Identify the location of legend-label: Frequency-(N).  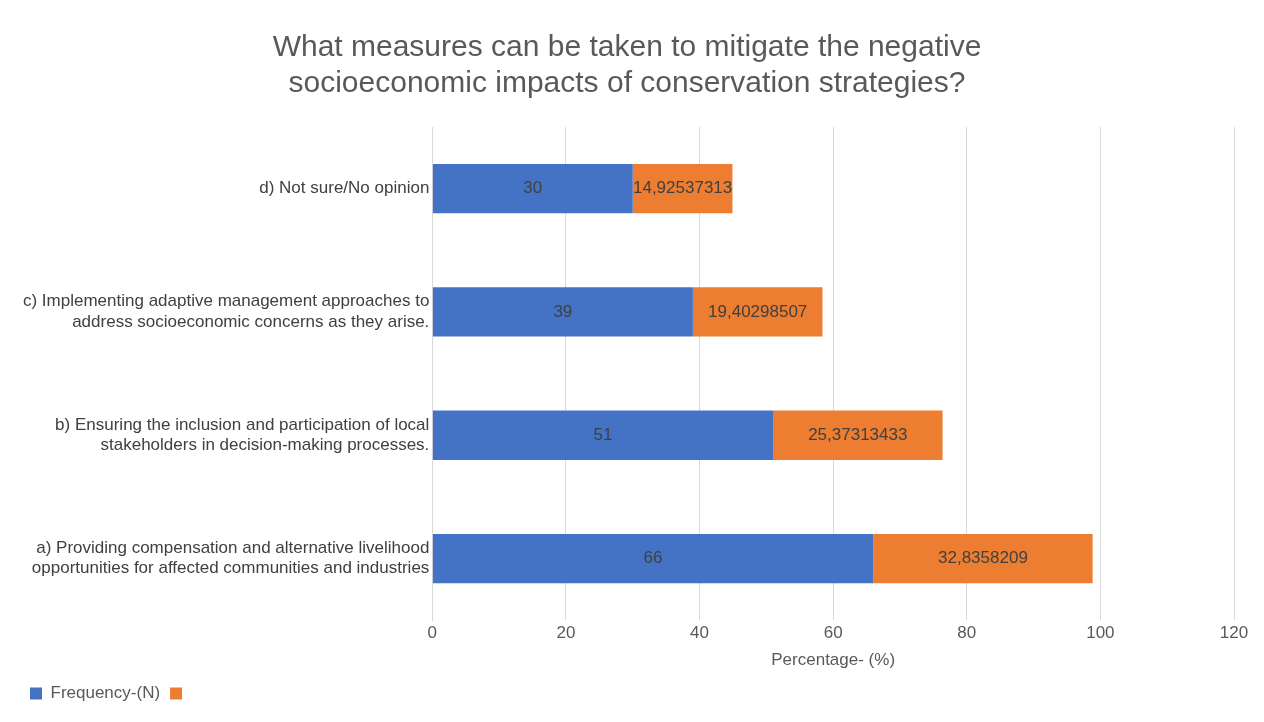
(105, 693).